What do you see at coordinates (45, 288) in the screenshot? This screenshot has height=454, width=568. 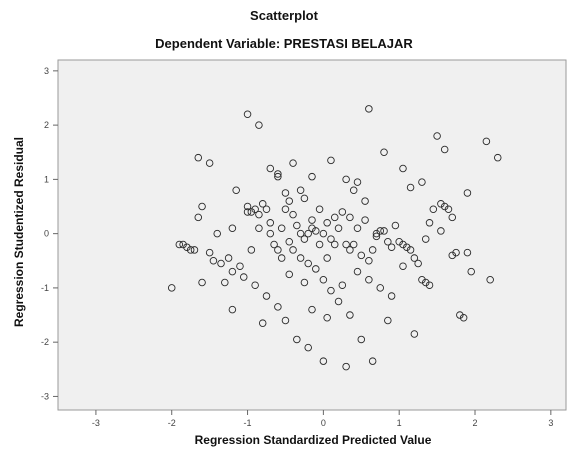 I see `y-tick-label: -1` at bounding box center [45, 288].